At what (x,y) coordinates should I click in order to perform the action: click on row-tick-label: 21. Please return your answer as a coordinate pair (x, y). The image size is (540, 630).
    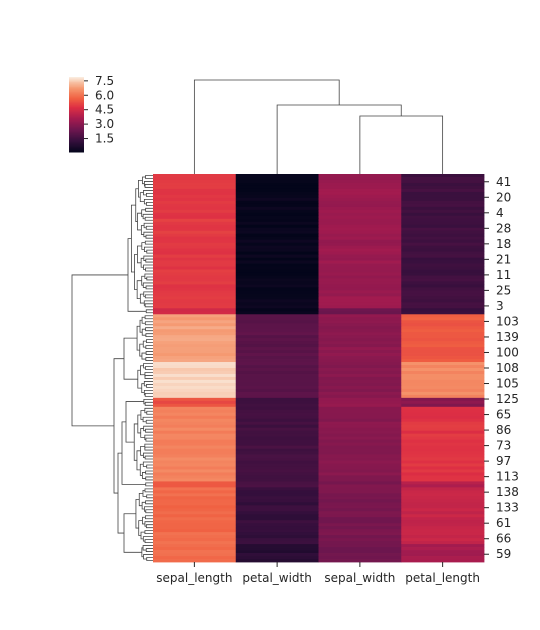
    Looking at the image, I should click on (503, 259).